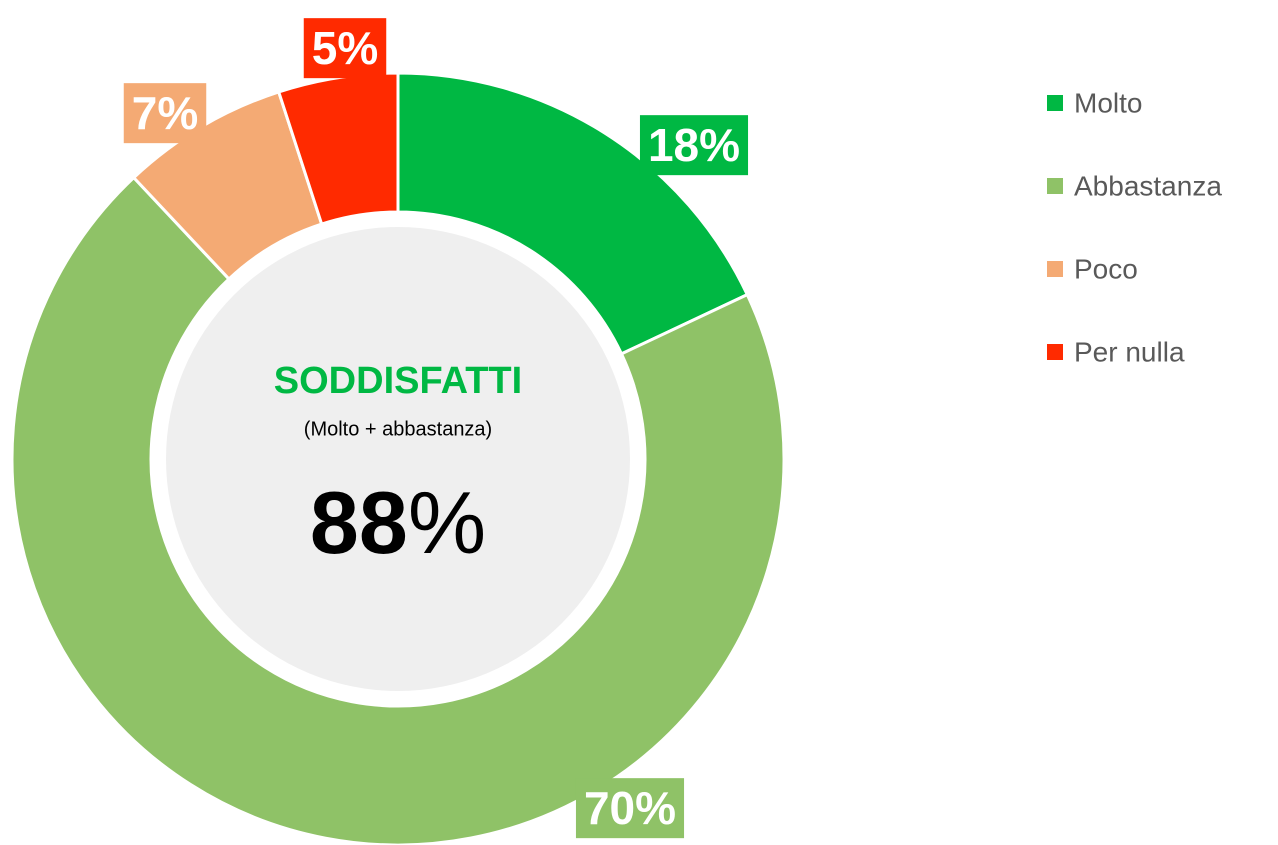  What do you see at coordinates (1106, 268) in the screenshot?
I see `legend-label: Poco` at bounding box center [1106, 268].